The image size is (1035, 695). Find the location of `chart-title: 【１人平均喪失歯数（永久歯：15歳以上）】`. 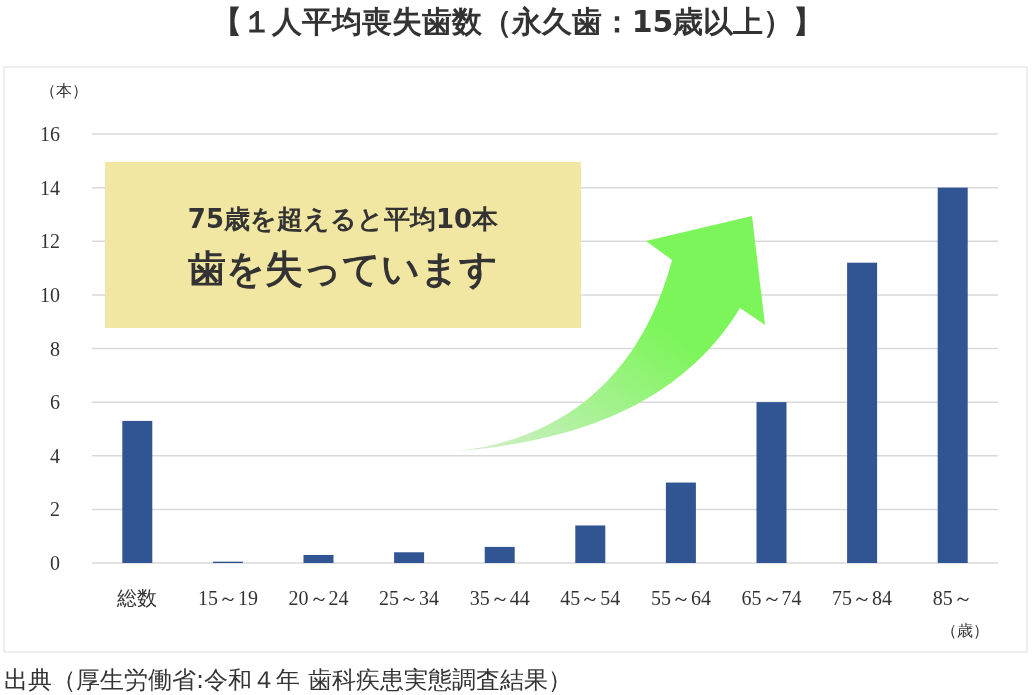

chart-title: 【１人平均喪失歯数（永久歯：15歳以上）】 is located at coordinates (517, 21).